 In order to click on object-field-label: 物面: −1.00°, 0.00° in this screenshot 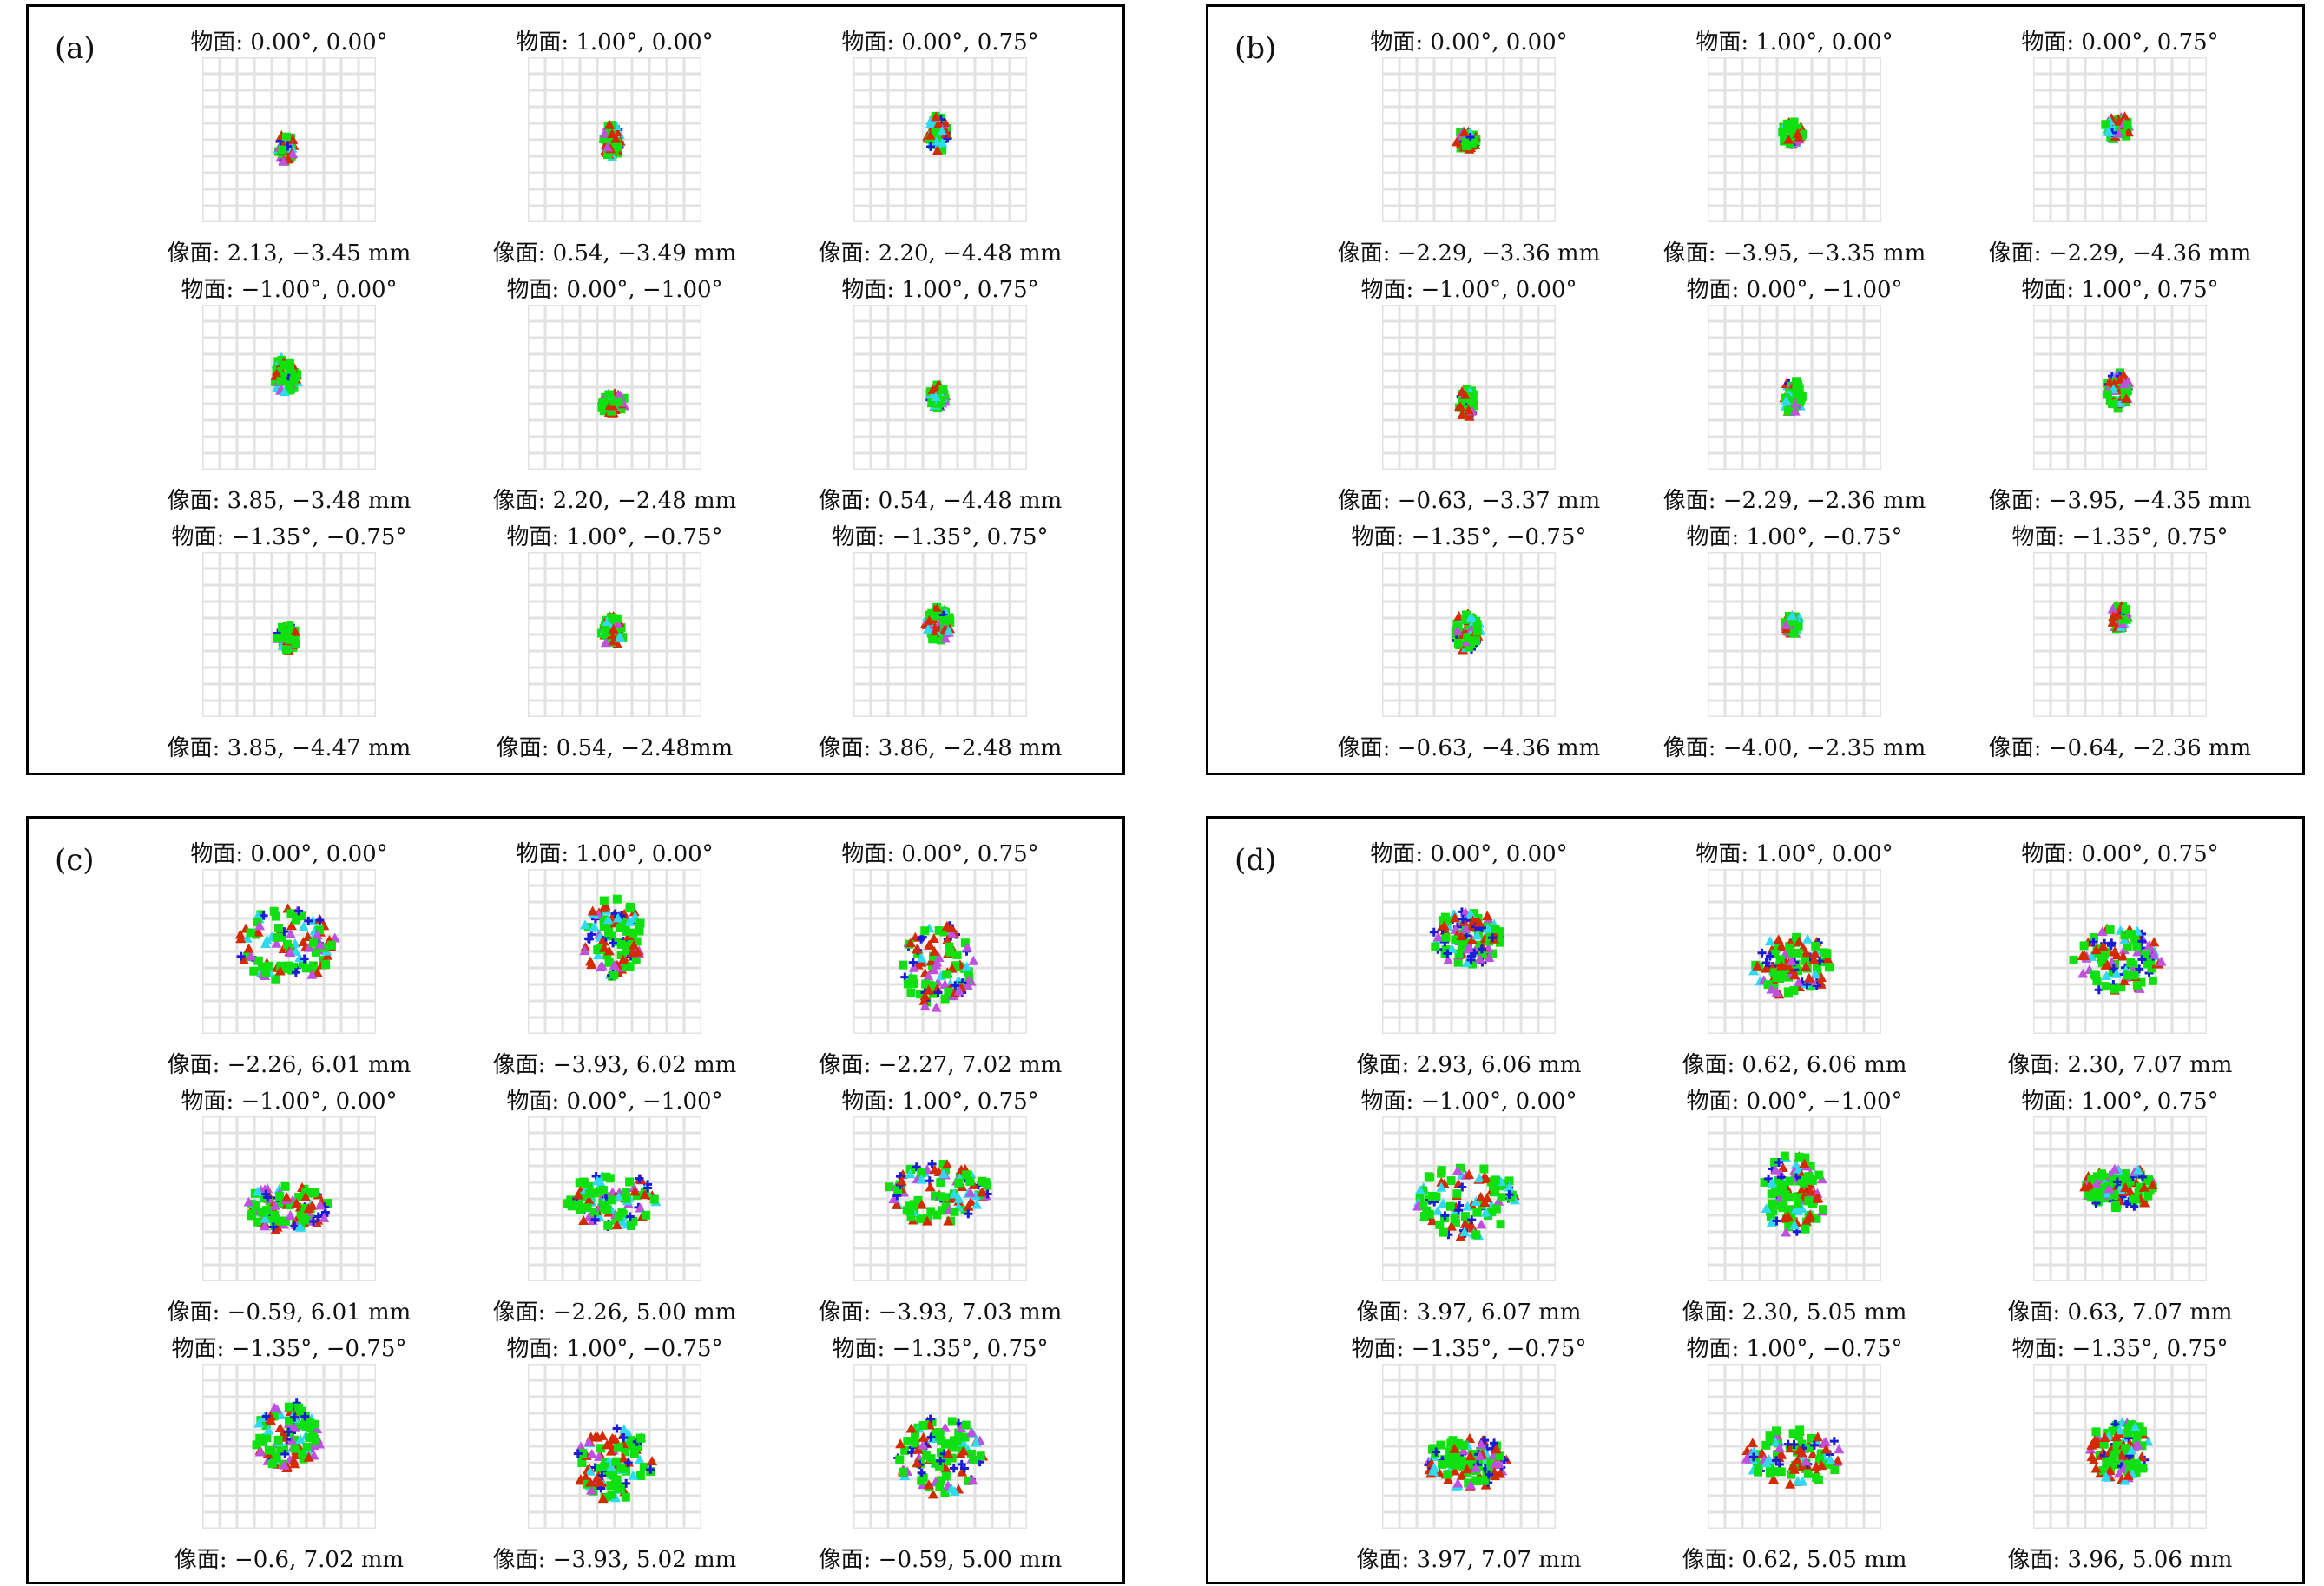, I will do `click(1468, 1102)`.